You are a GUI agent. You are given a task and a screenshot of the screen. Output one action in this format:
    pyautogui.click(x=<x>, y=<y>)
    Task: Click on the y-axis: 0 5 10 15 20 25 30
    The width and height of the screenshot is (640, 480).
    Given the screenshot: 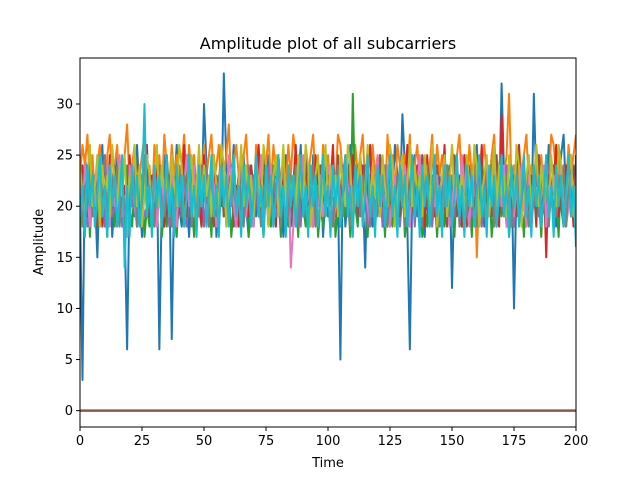 What is the action you would take?
    pyautogui.click(x=68, y=258)
    